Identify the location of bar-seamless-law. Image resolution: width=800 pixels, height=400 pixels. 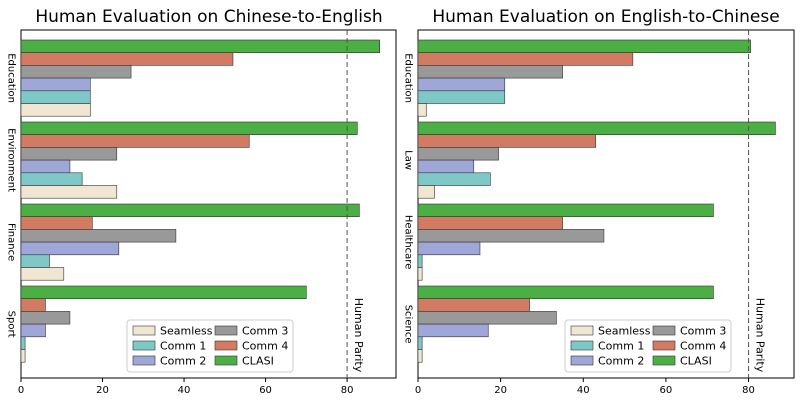
(426, 192).